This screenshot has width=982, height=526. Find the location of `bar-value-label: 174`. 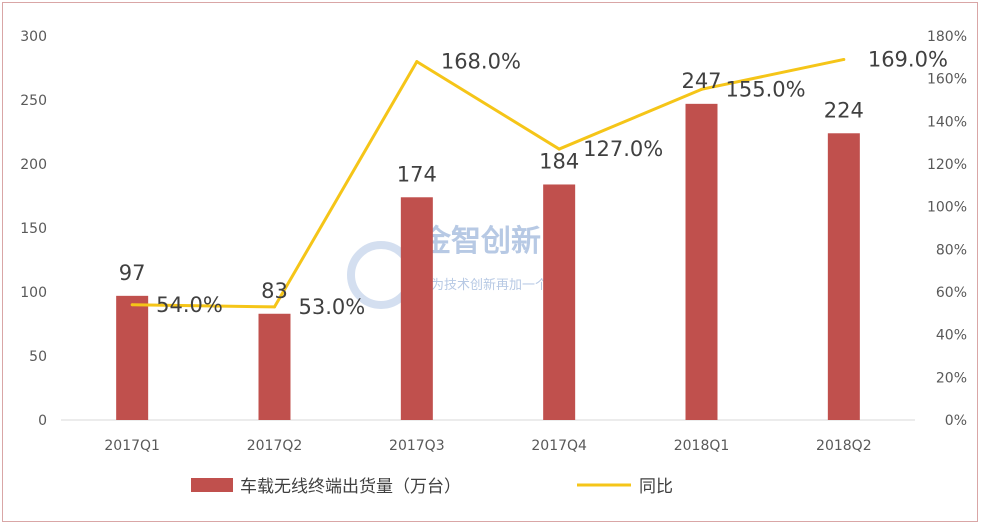

bar-value-label: 174 is located at coordinates (417, 174).